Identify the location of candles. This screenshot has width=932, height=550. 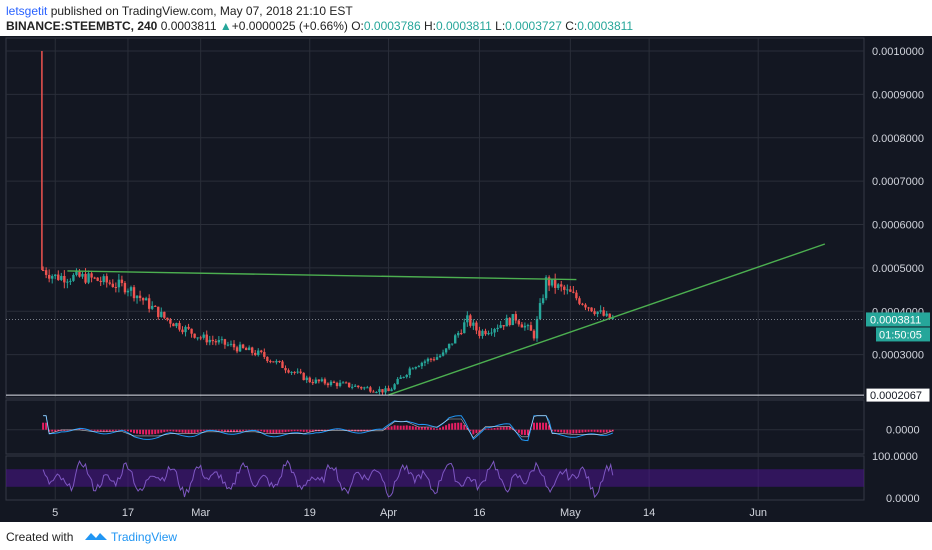
(327, 330).